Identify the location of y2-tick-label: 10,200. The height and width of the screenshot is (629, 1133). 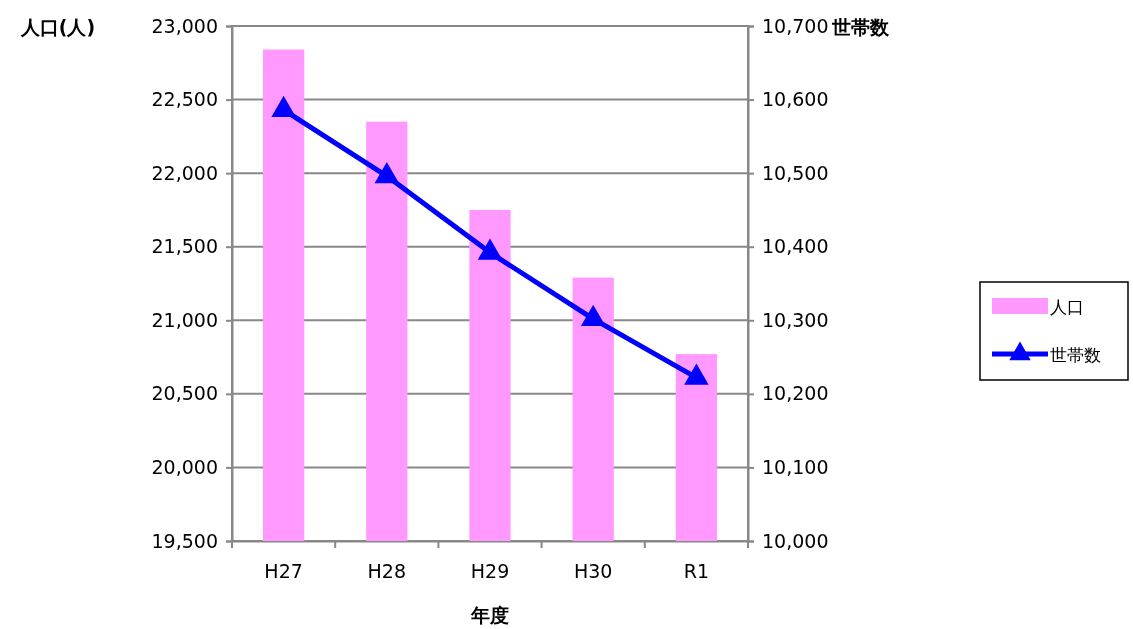
(795, 393).